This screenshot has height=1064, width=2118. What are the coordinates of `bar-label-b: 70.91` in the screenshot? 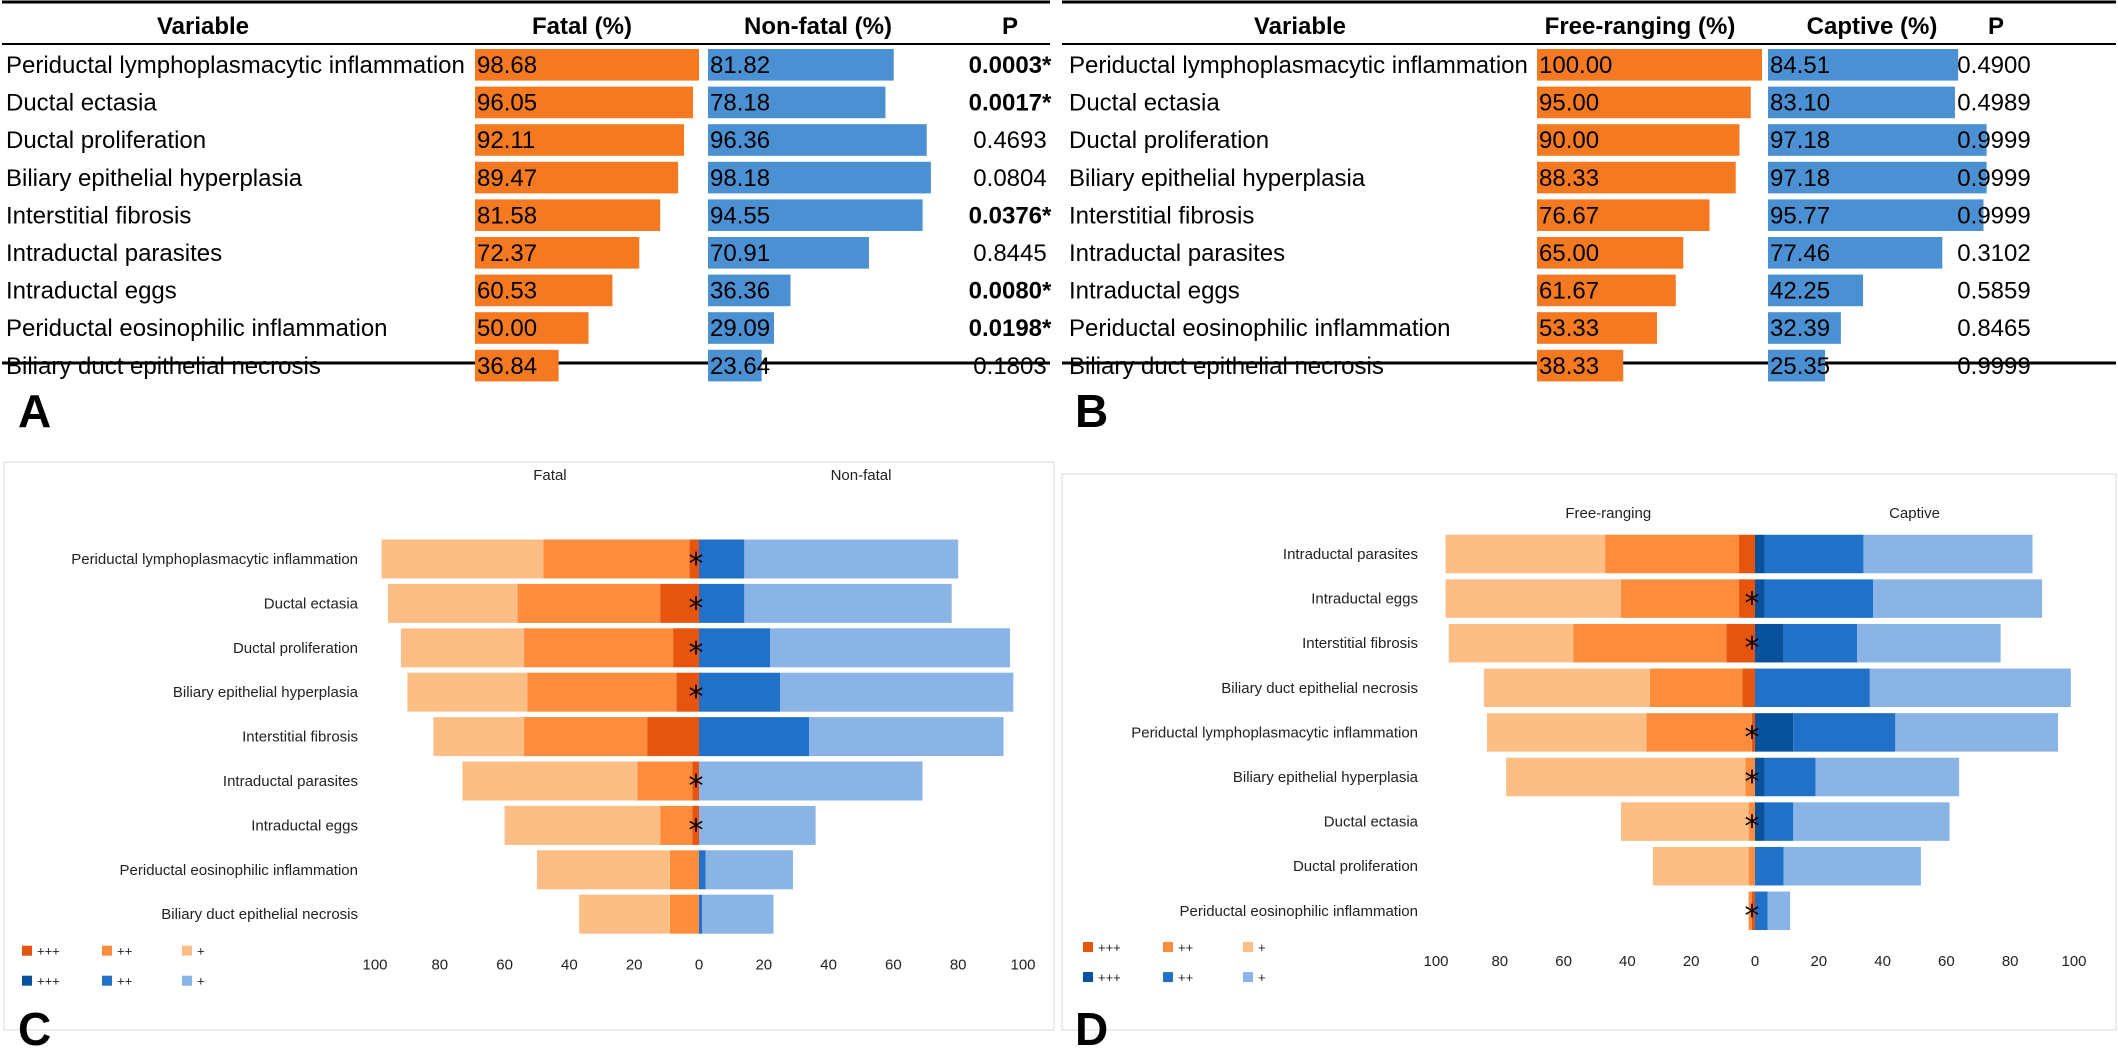 It's located at (740, 253).